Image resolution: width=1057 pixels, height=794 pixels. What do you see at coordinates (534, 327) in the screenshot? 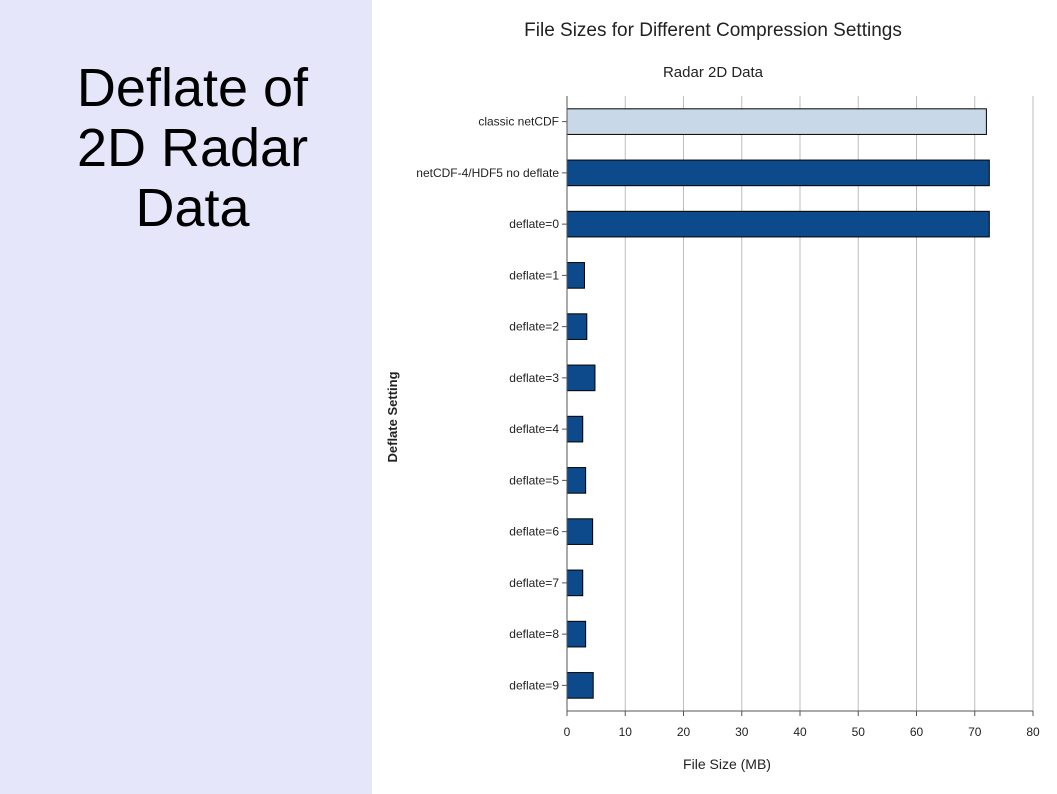
I see `y-tick-label-4: deflate=2` at bounding box center [534, 327].